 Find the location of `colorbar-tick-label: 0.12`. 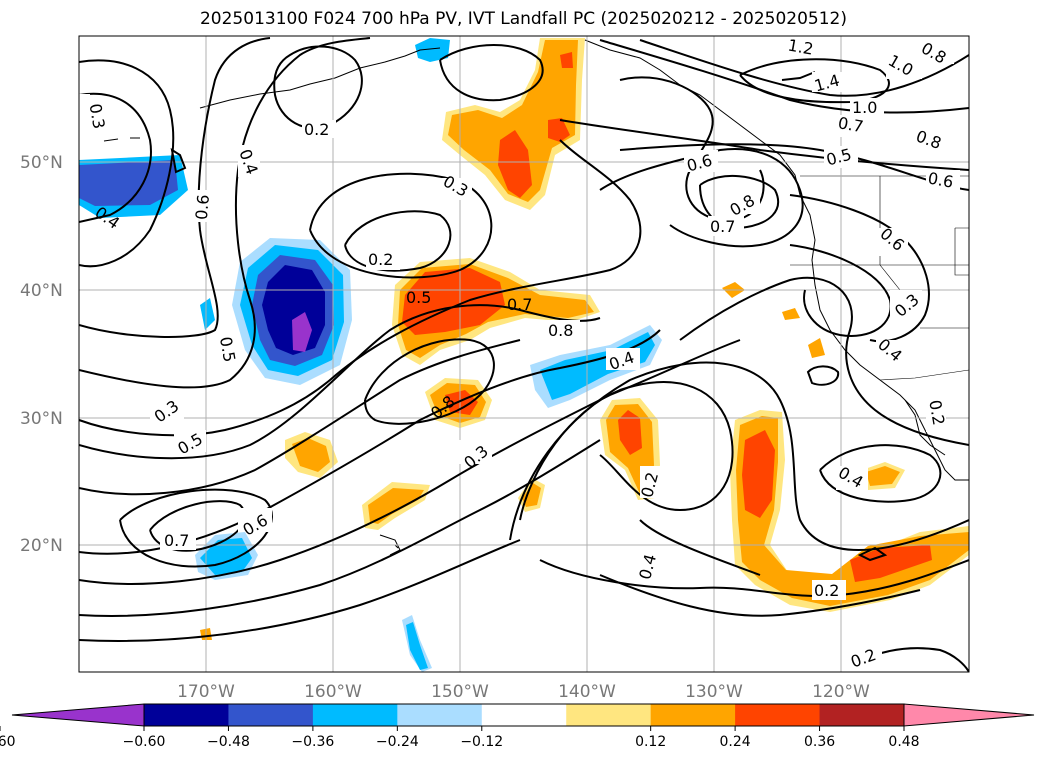

colorbar-tick-label: 0.12 is located at coordinates (650, 742).